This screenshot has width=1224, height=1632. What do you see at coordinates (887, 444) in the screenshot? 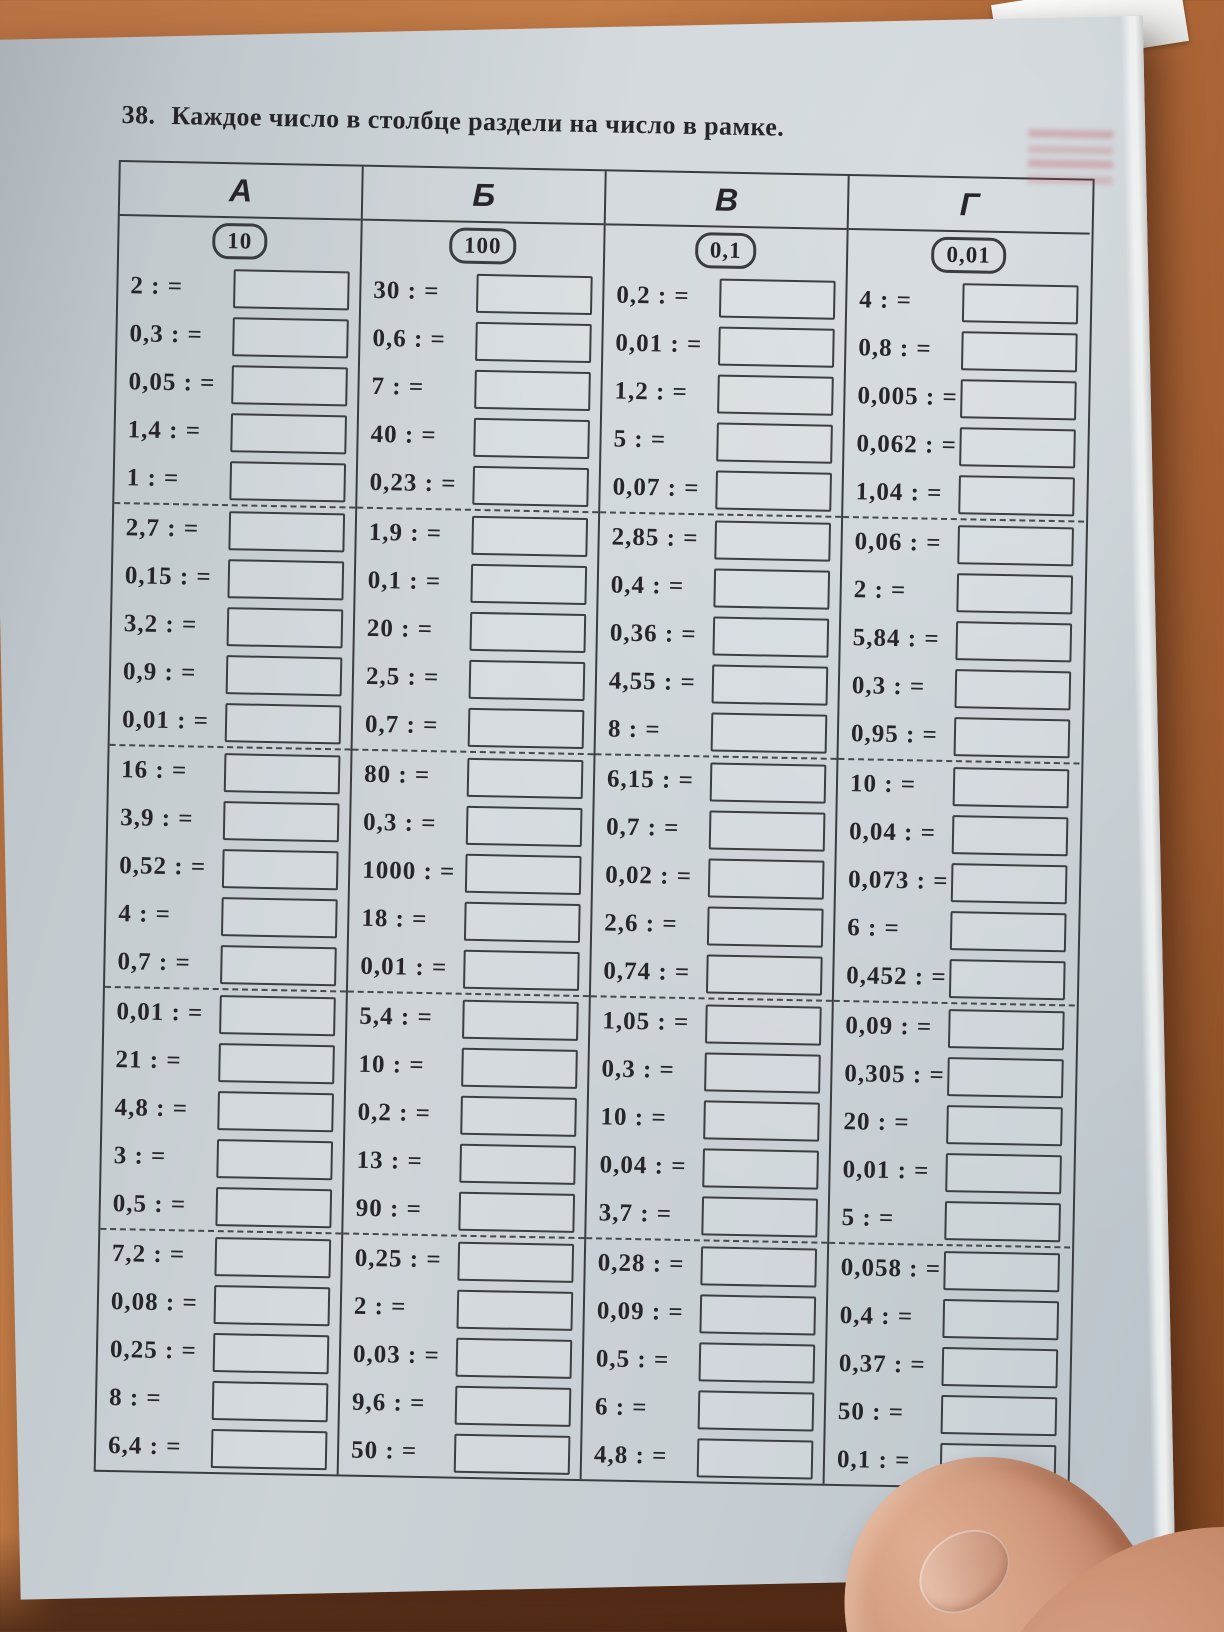
I see `dividend: 0,062` at bounding box center [887, 444].